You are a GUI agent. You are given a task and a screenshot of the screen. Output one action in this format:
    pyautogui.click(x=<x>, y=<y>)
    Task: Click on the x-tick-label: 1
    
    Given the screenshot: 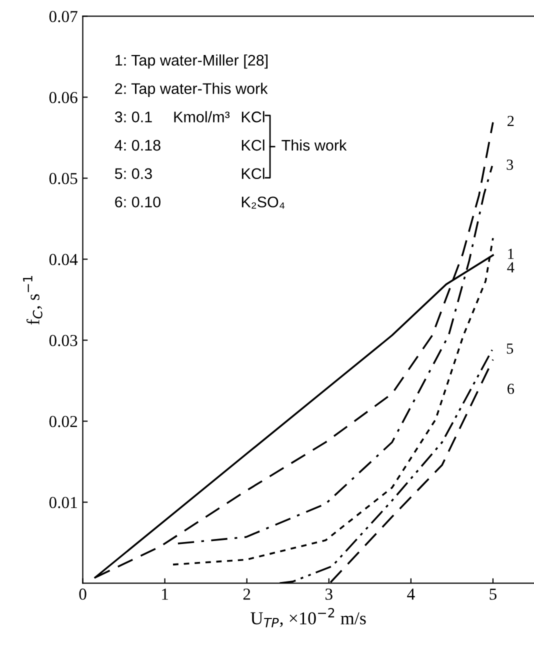 What is the action you would take?
    pyautogui.click(x=165, y=594)
    